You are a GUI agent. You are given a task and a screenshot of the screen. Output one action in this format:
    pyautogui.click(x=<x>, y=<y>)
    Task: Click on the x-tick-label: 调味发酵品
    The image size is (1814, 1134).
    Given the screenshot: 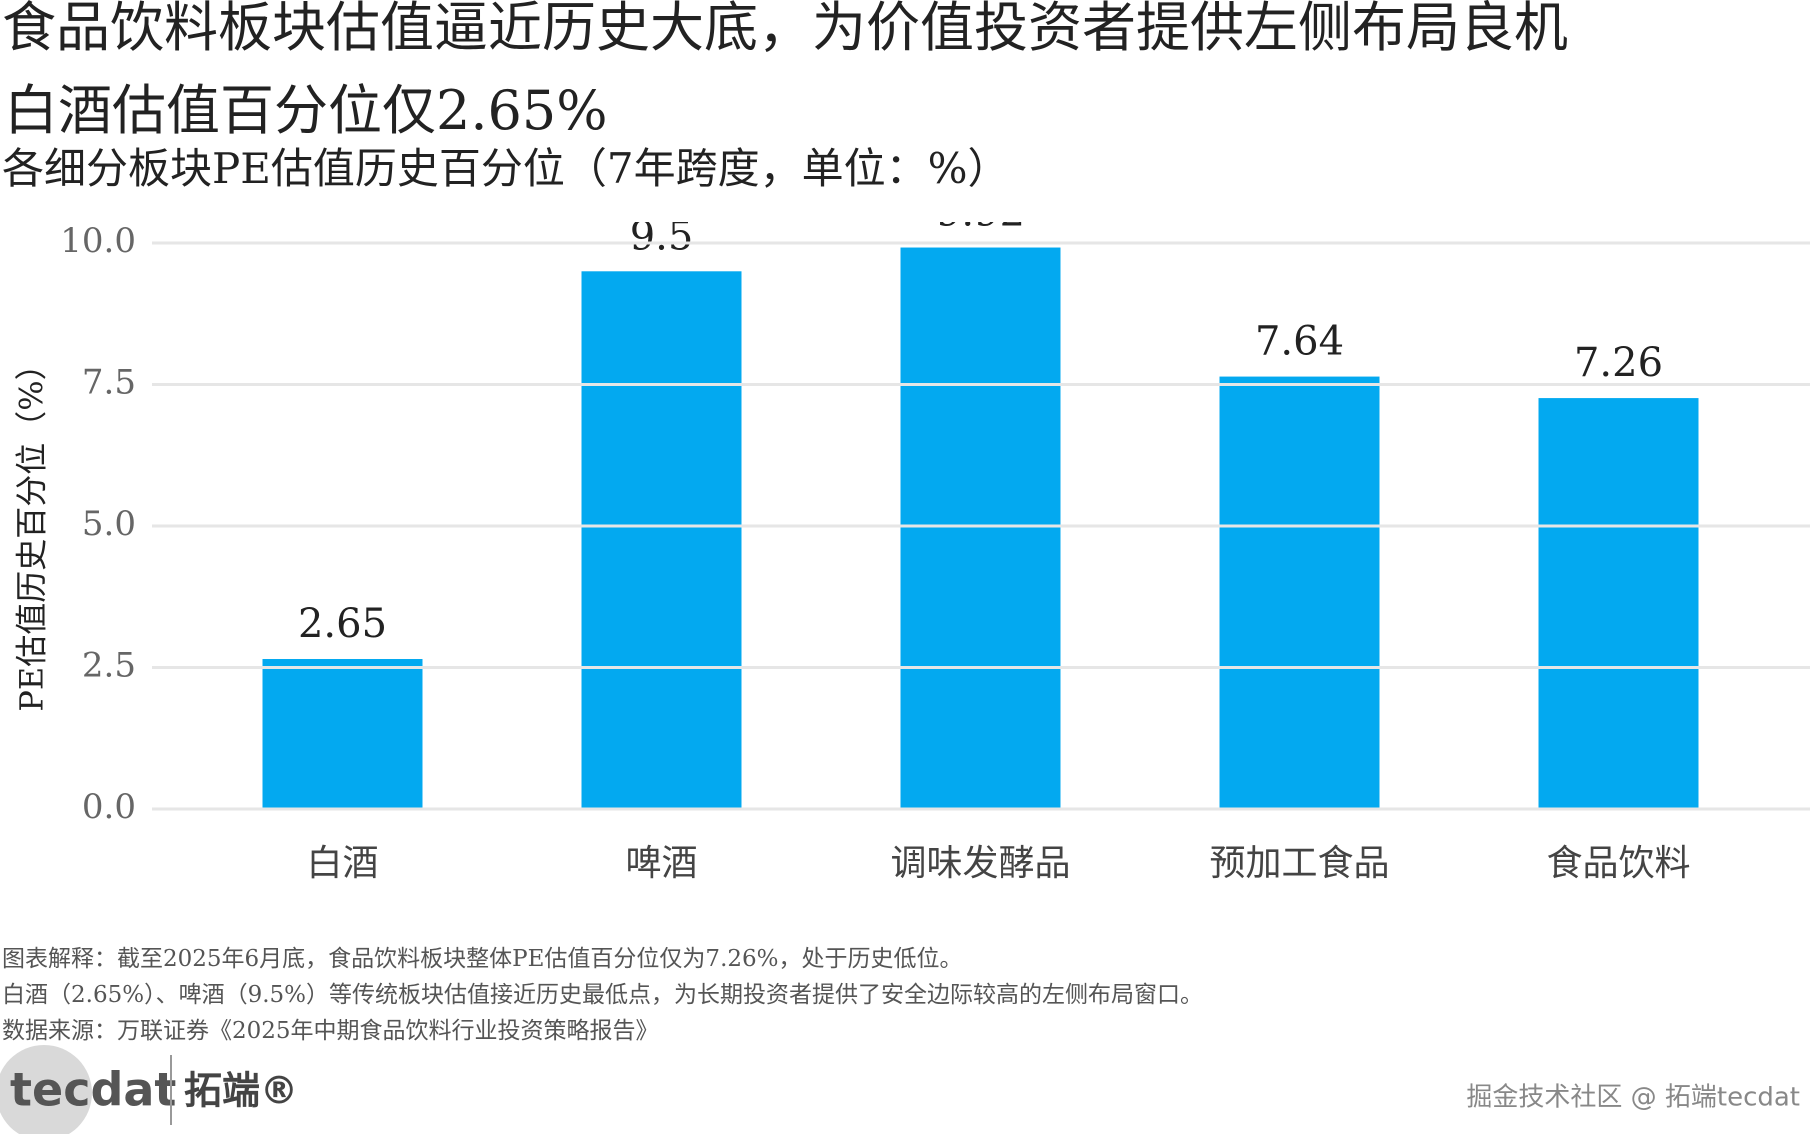 What is the action you would take?
    pyautogui.click(x=980, y=863)
    